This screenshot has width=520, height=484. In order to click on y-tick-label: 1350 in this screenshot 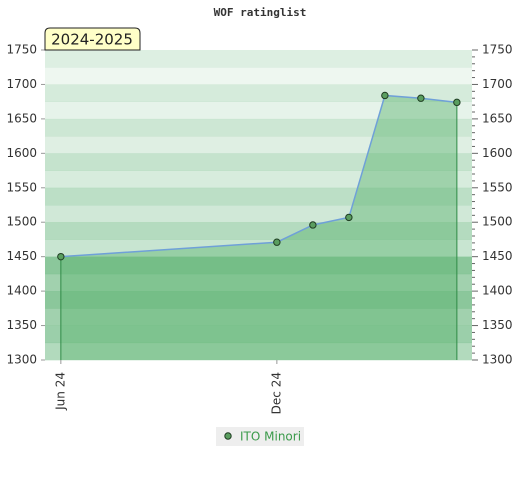, I will do `click(21, 325)`.